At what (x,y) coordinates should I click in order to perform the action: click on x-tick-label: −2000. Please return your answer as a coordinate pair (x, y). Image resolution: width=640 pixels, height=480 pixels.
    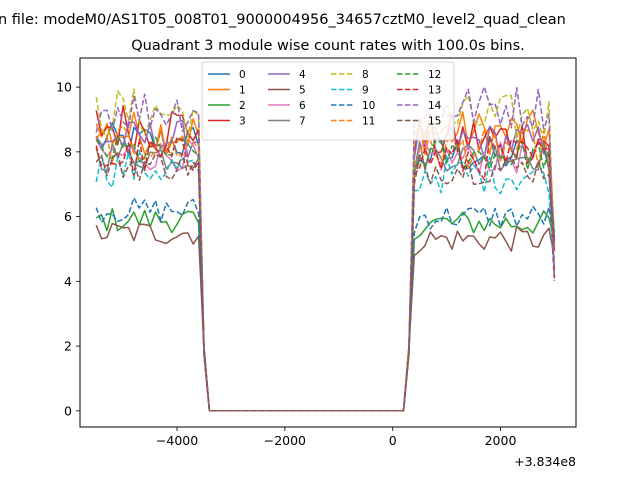
    Looking at the image, I should click on (285, 440).